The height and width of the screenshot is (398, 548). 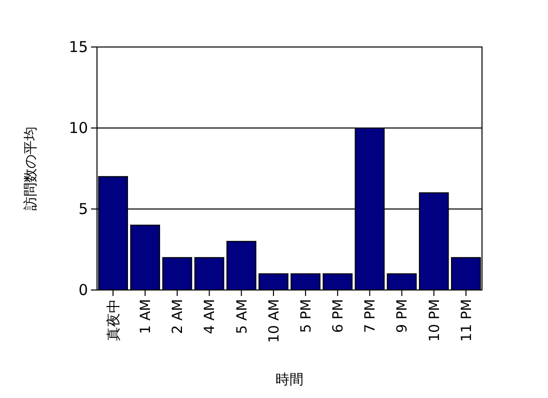 What do you see at coordinates (370, 316) in the screenshot?
I see `x-tick-label: 7 PM` at bounding box center [370, 316].